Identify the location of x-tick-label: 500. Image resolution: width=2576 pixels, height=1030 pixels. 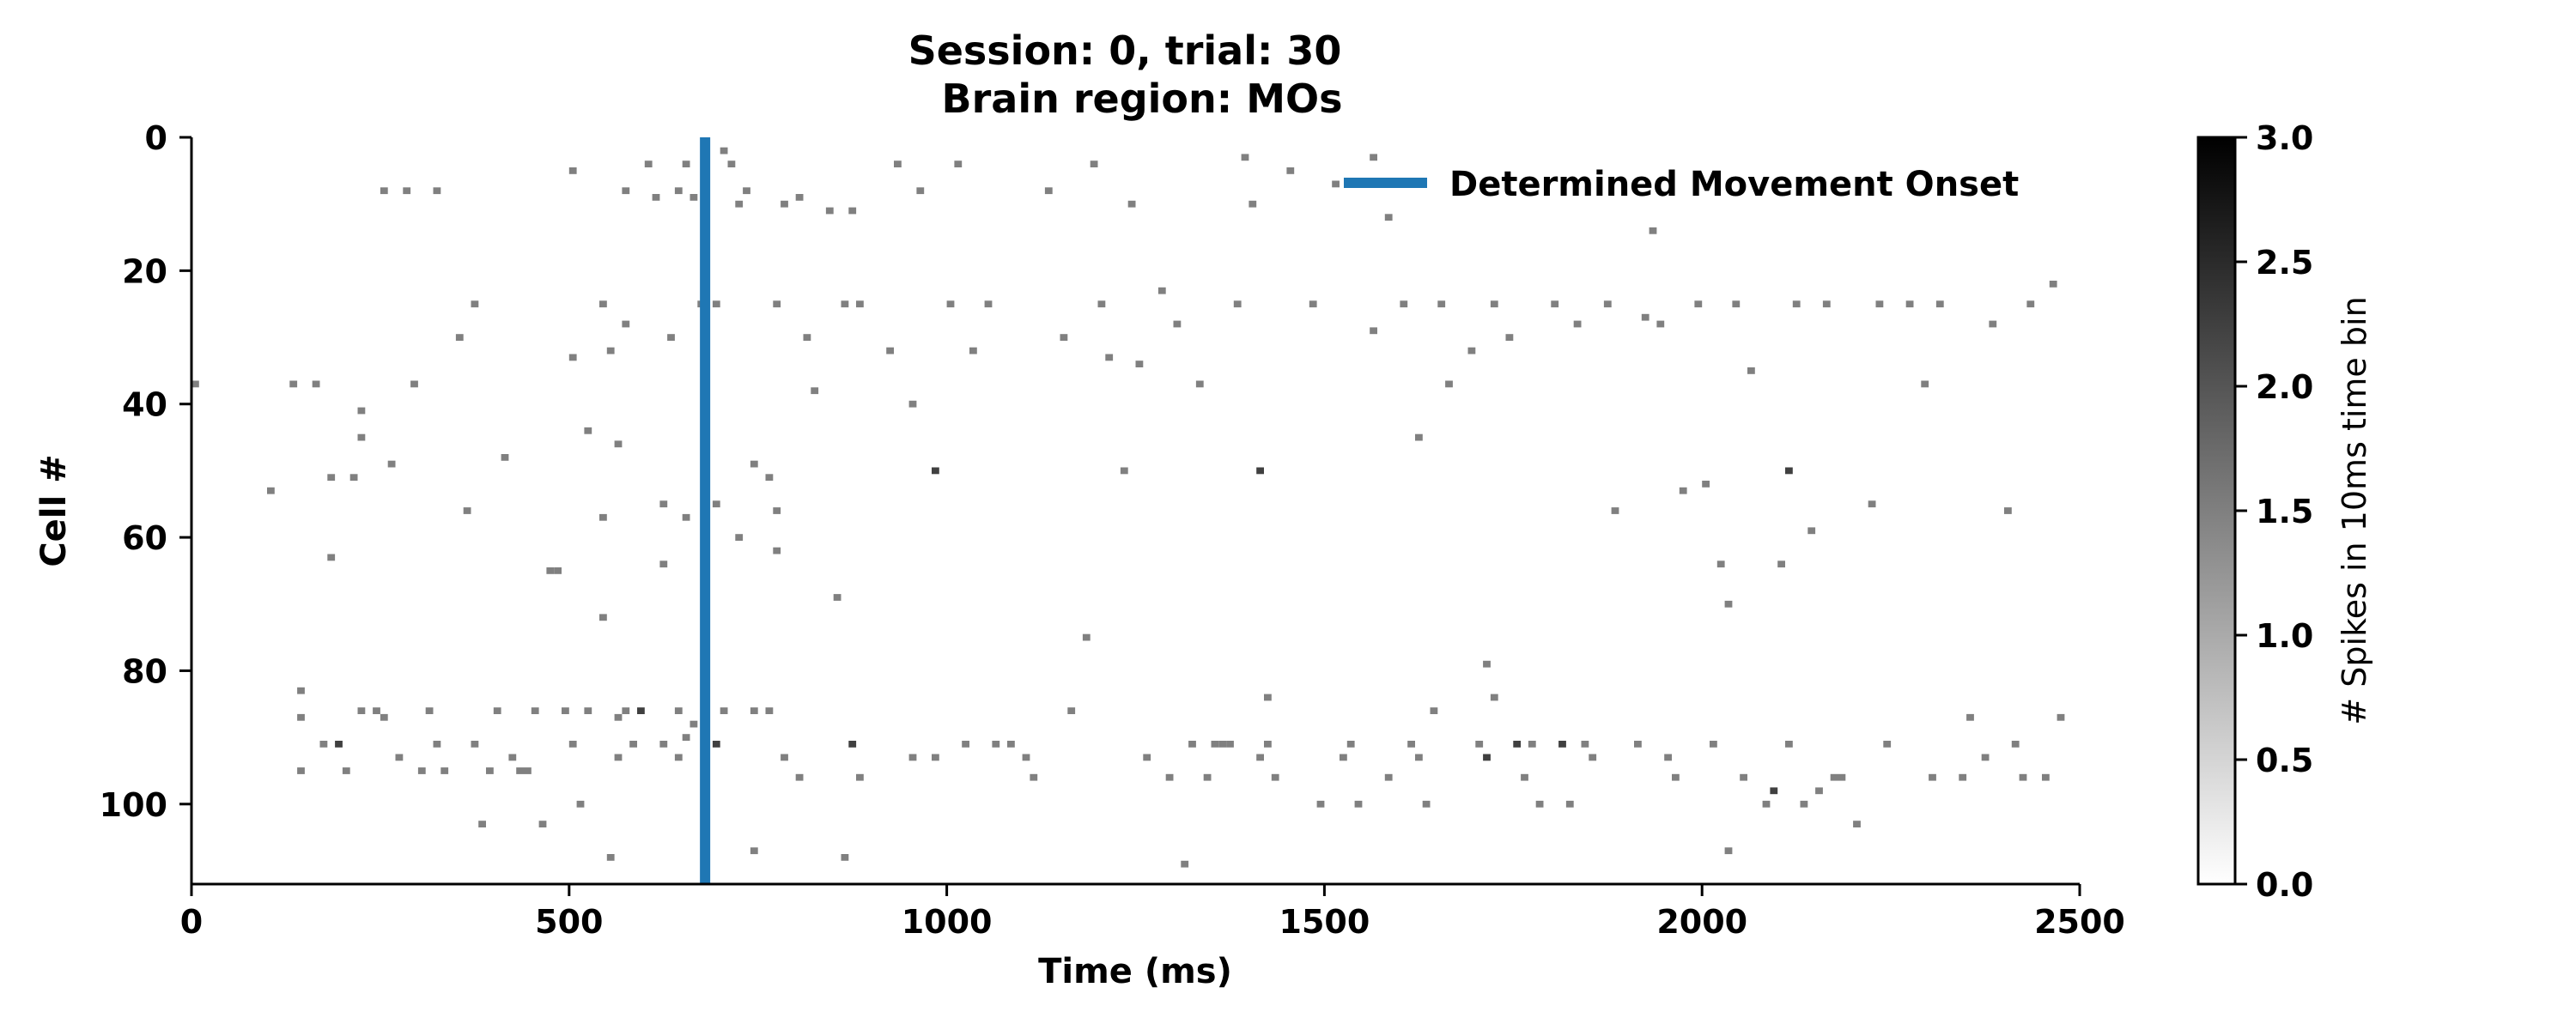
(569, 922).